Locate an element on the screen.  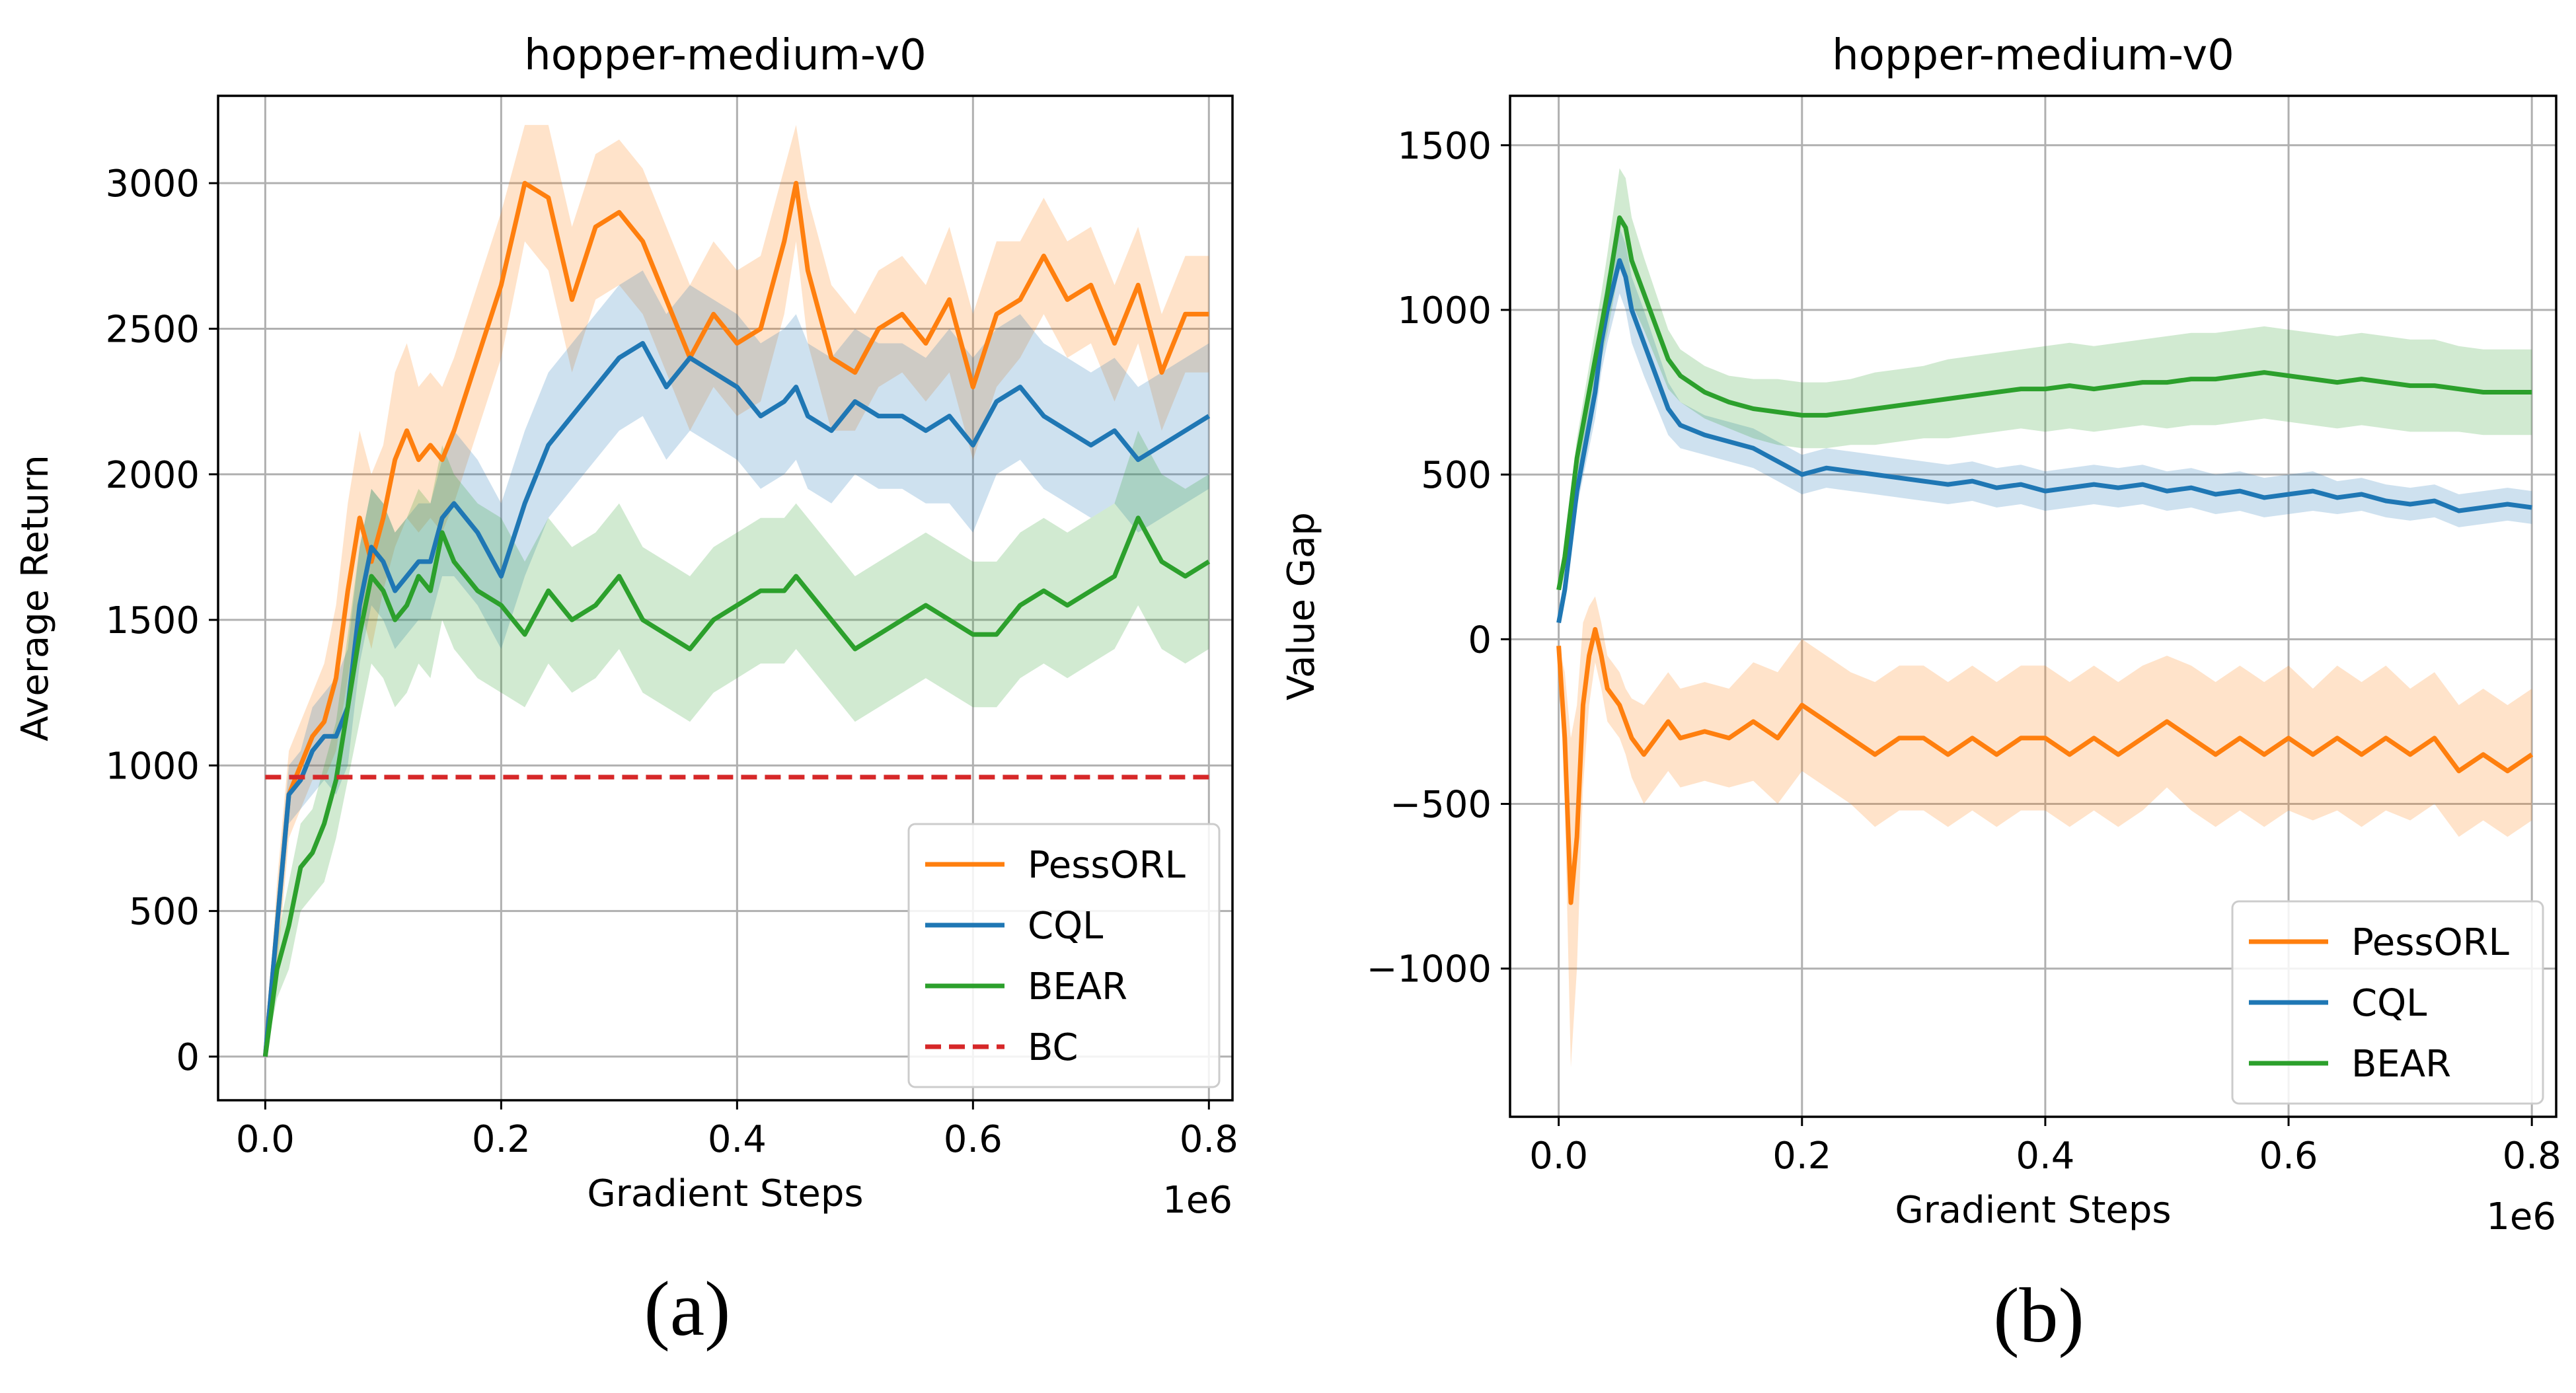
band-bear is located at coordinates (2045, 379).